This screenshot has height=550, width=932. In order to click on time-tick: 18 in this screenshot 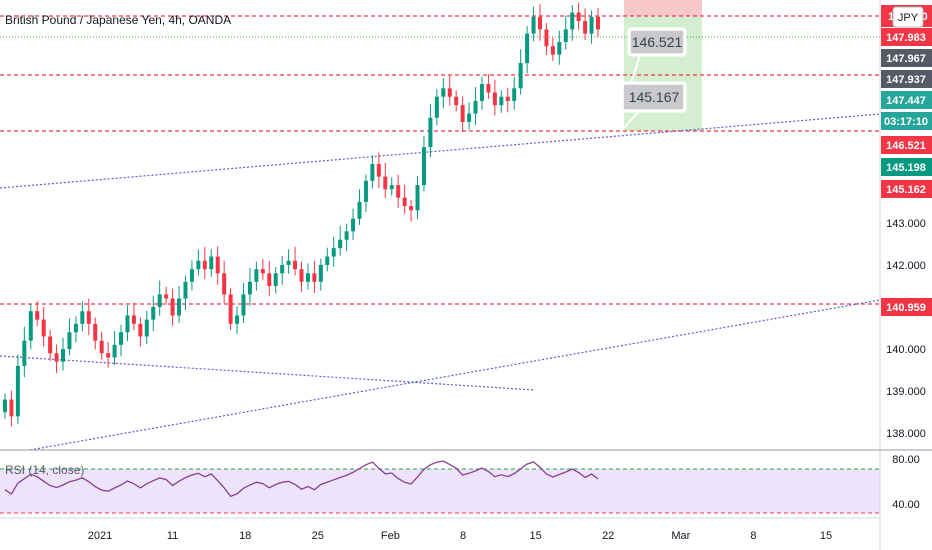, I will do `click(245, 536)`.